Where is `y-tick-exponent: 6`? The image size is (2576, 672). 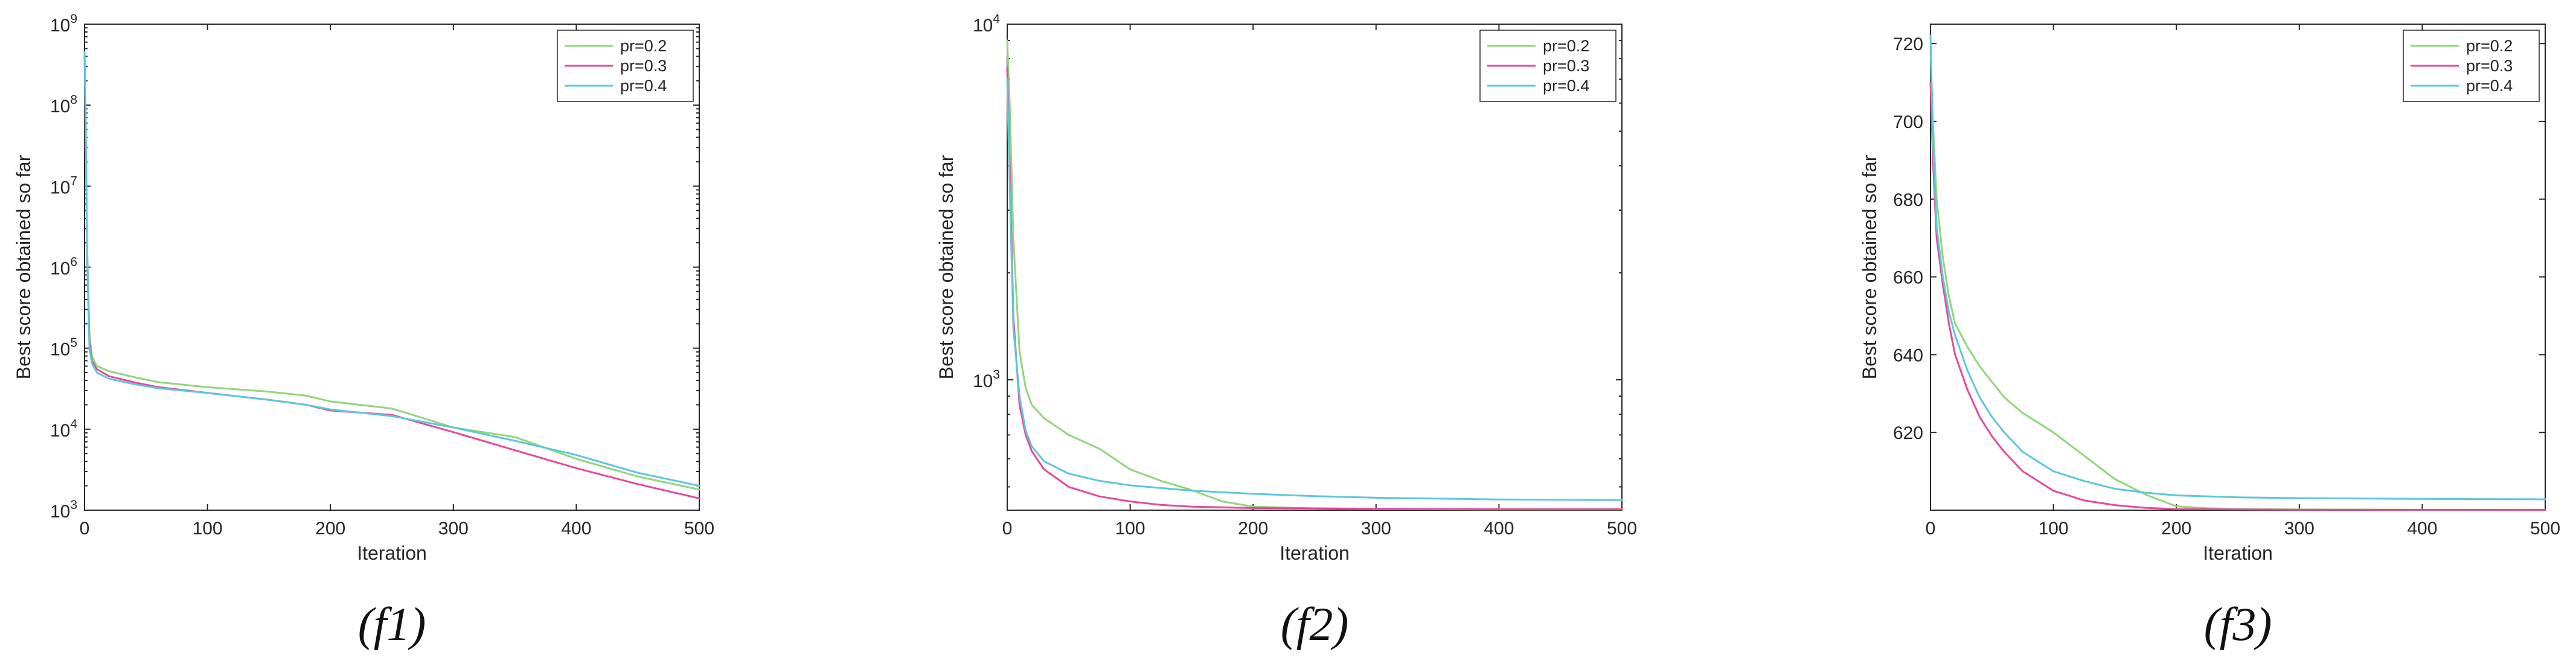
y-tick-exponent: 6 is located at coordinates (73, 262).